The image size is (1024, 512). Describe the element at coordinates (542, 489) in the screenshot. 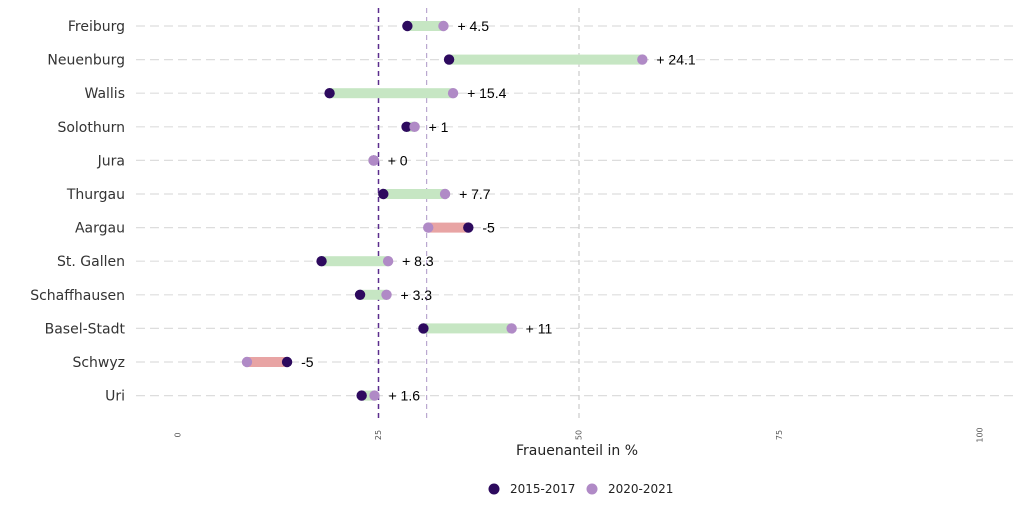

I see `legend-label: 2015-2017` at that location.